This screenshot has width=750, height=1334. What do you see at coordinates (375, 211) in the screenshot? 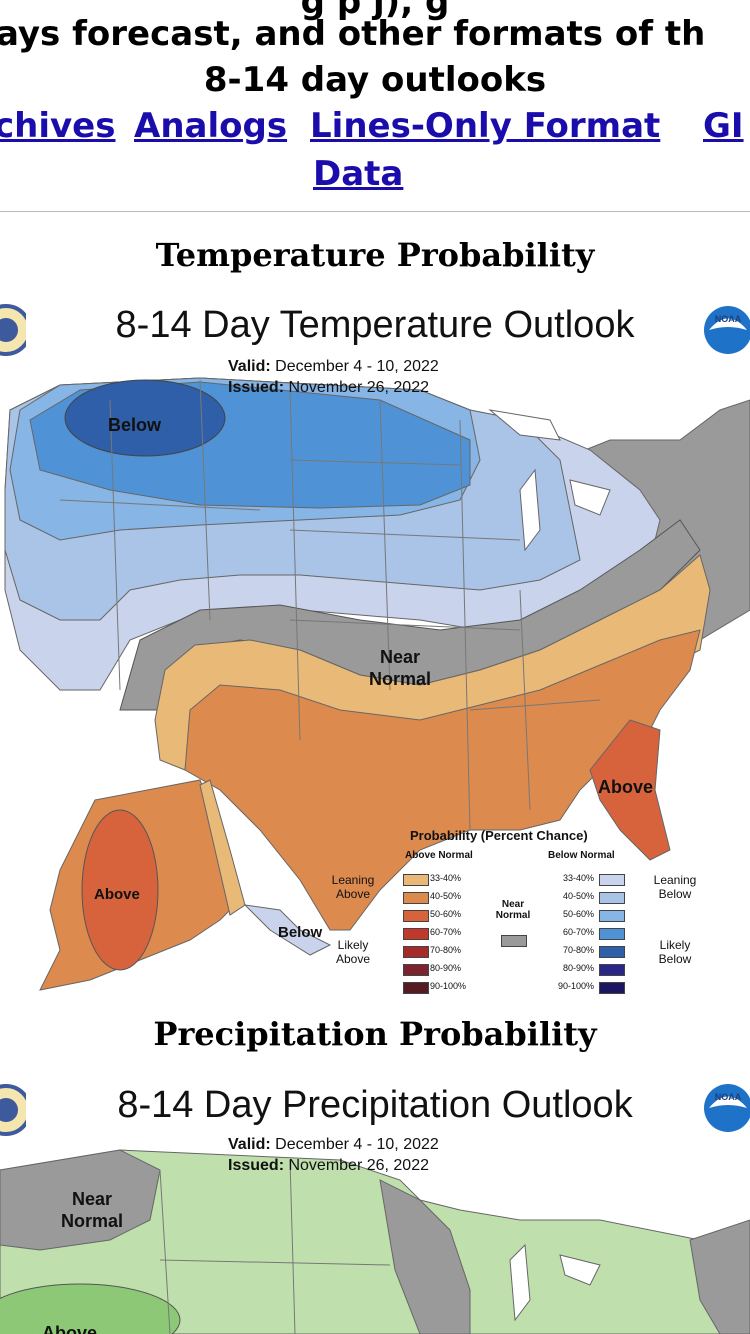
I see `header-divider` at bounding box center [375, 211].